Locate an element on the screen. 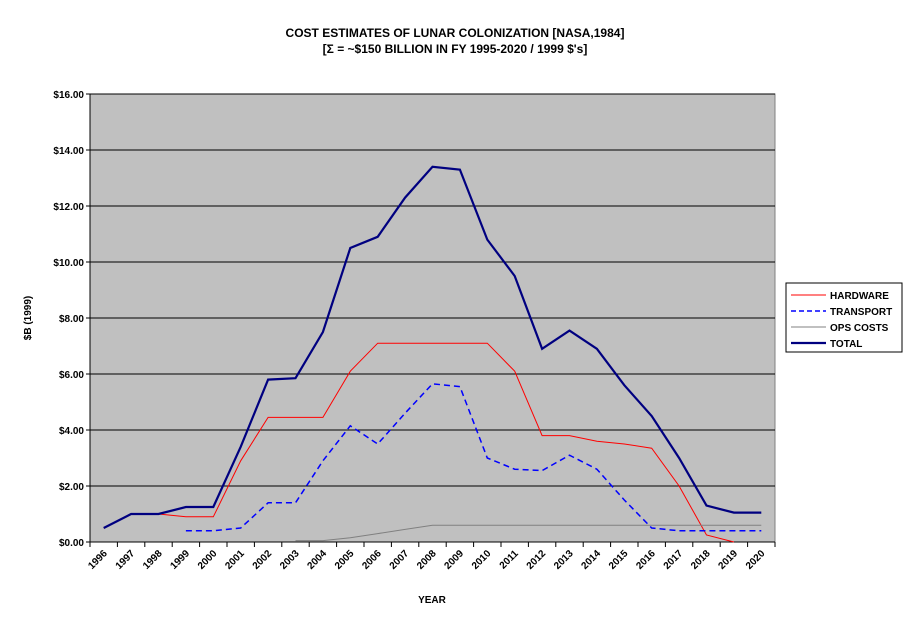 This screenshot has height=628, width=911. y-tick-label: $16.00 is located at coordinates (68, 95).